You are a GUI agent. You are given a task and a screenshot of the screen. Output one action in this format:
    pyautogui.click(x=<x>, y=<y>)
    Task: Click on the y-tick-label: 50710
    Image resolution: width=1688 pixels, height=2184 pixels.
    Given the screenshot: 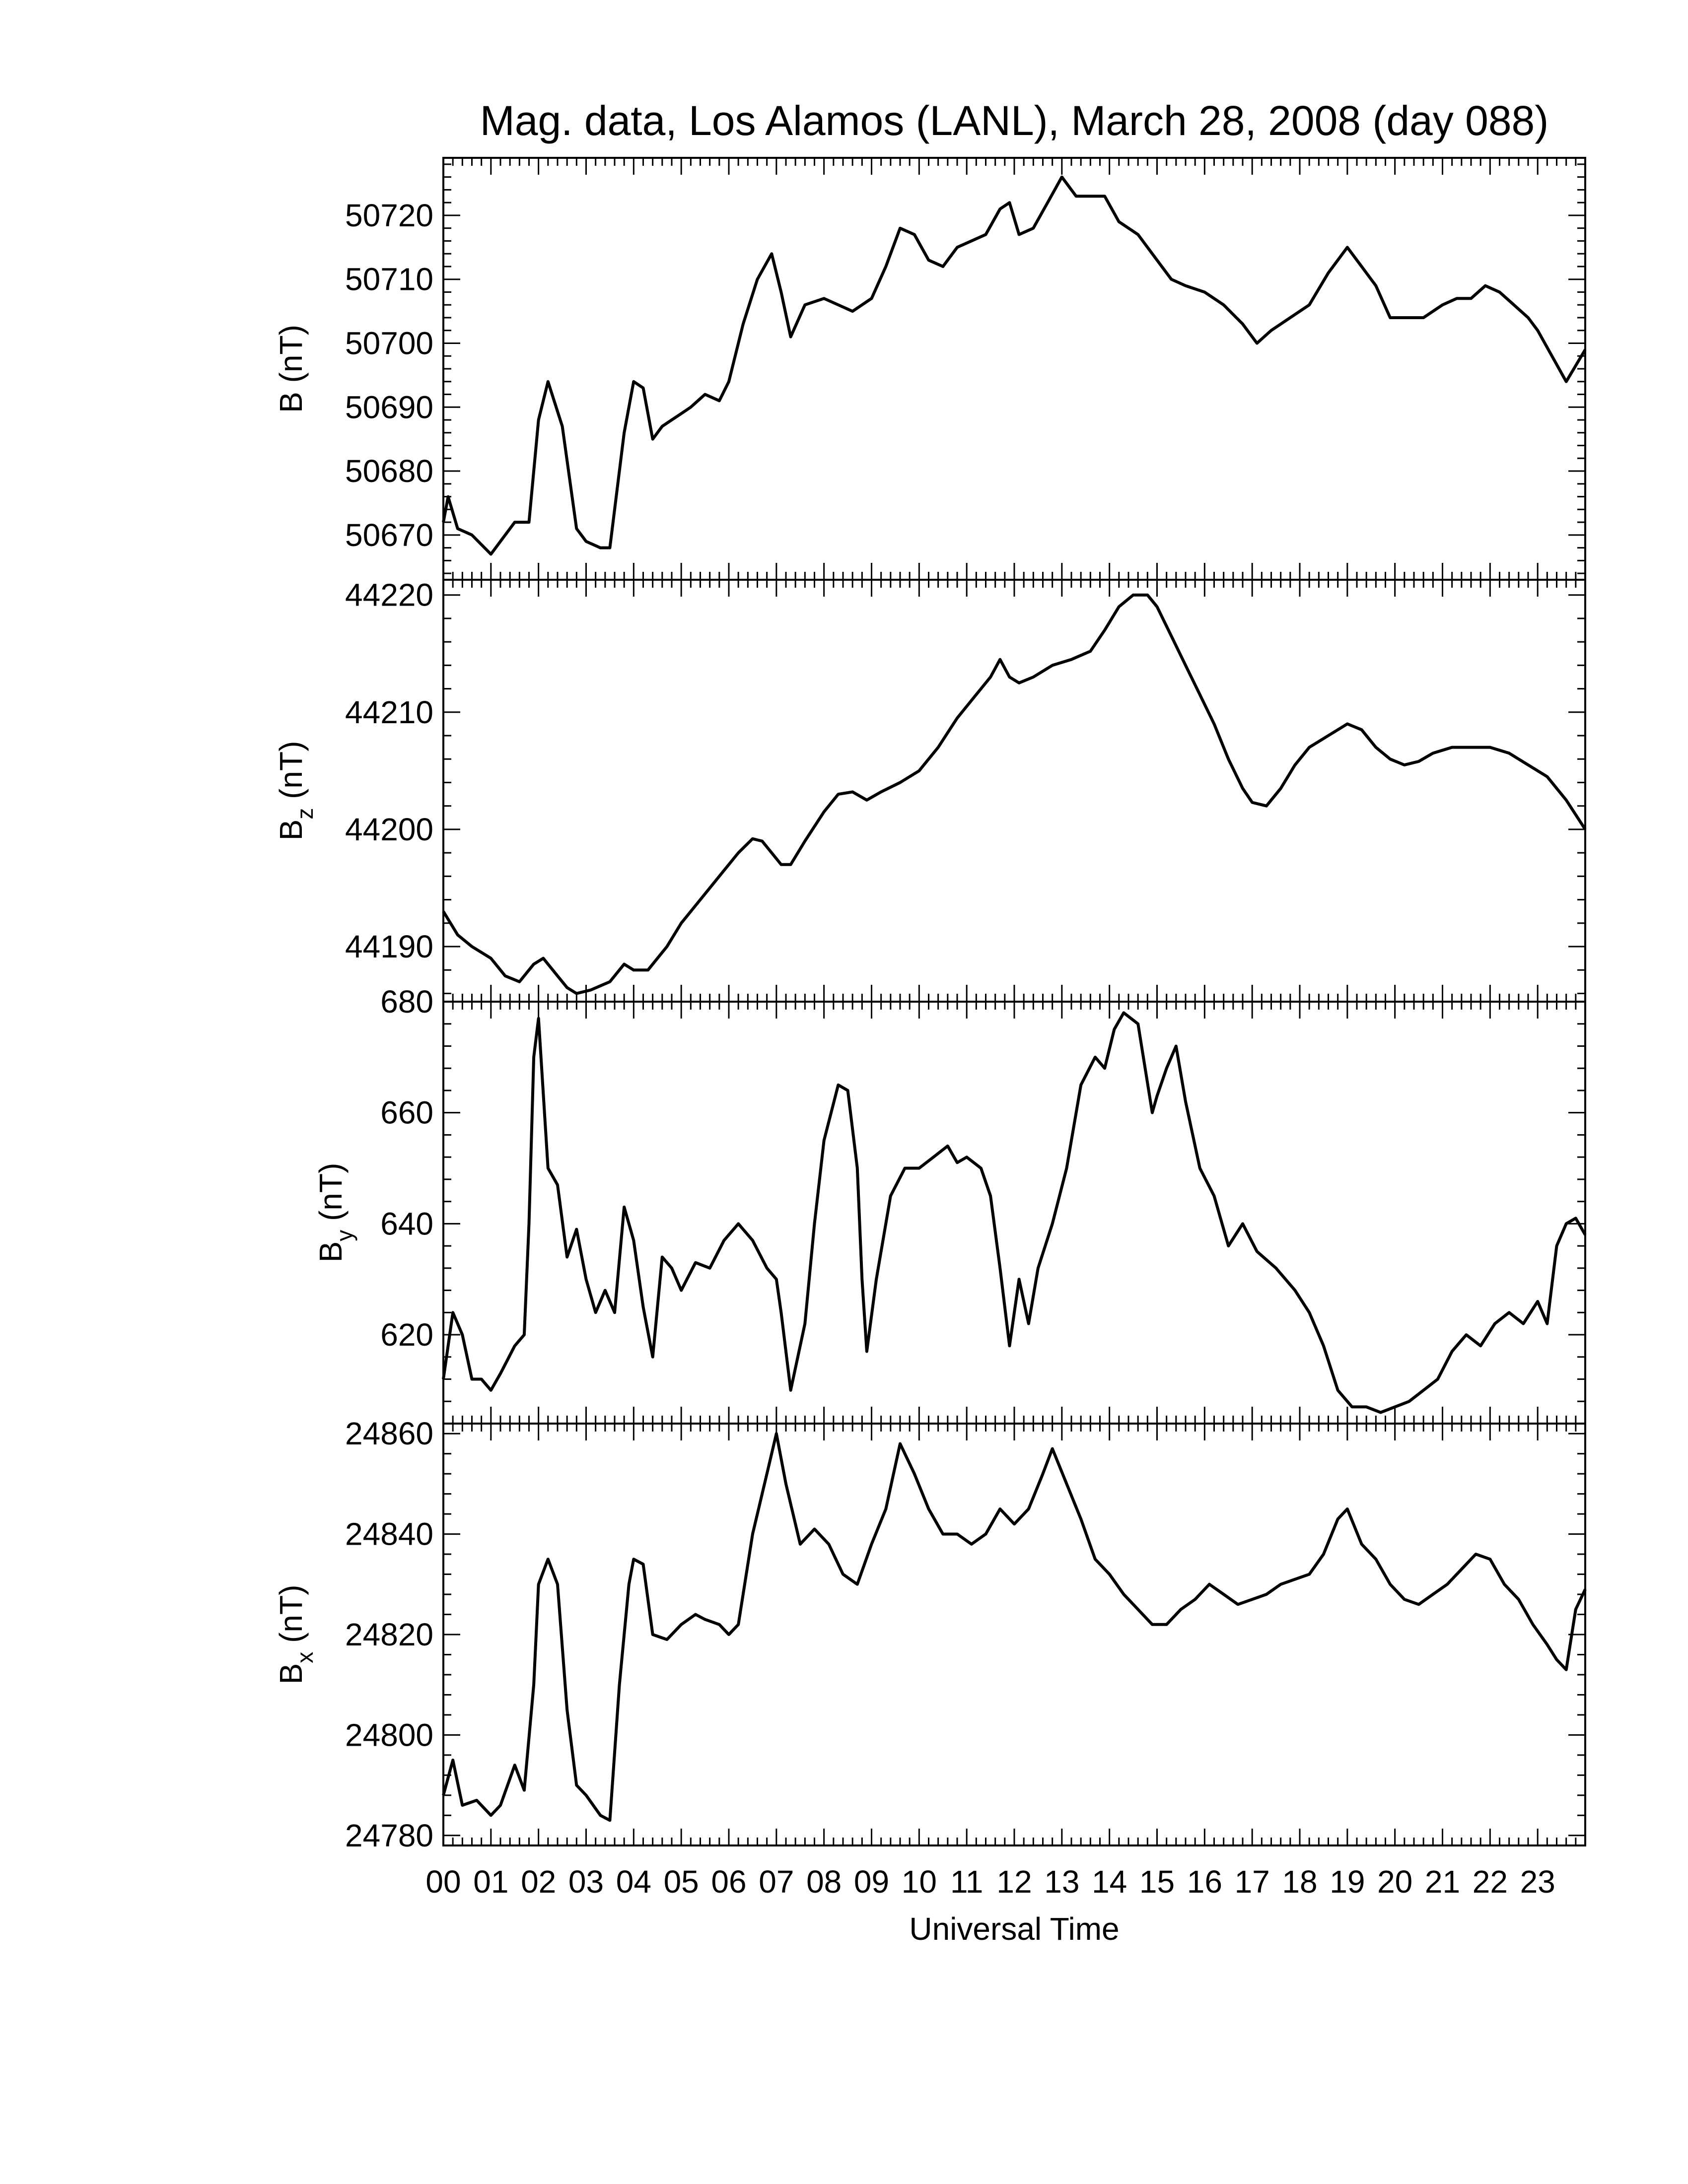 What is the action you would take?
    pyautogui.click(x=389, y=279)
    